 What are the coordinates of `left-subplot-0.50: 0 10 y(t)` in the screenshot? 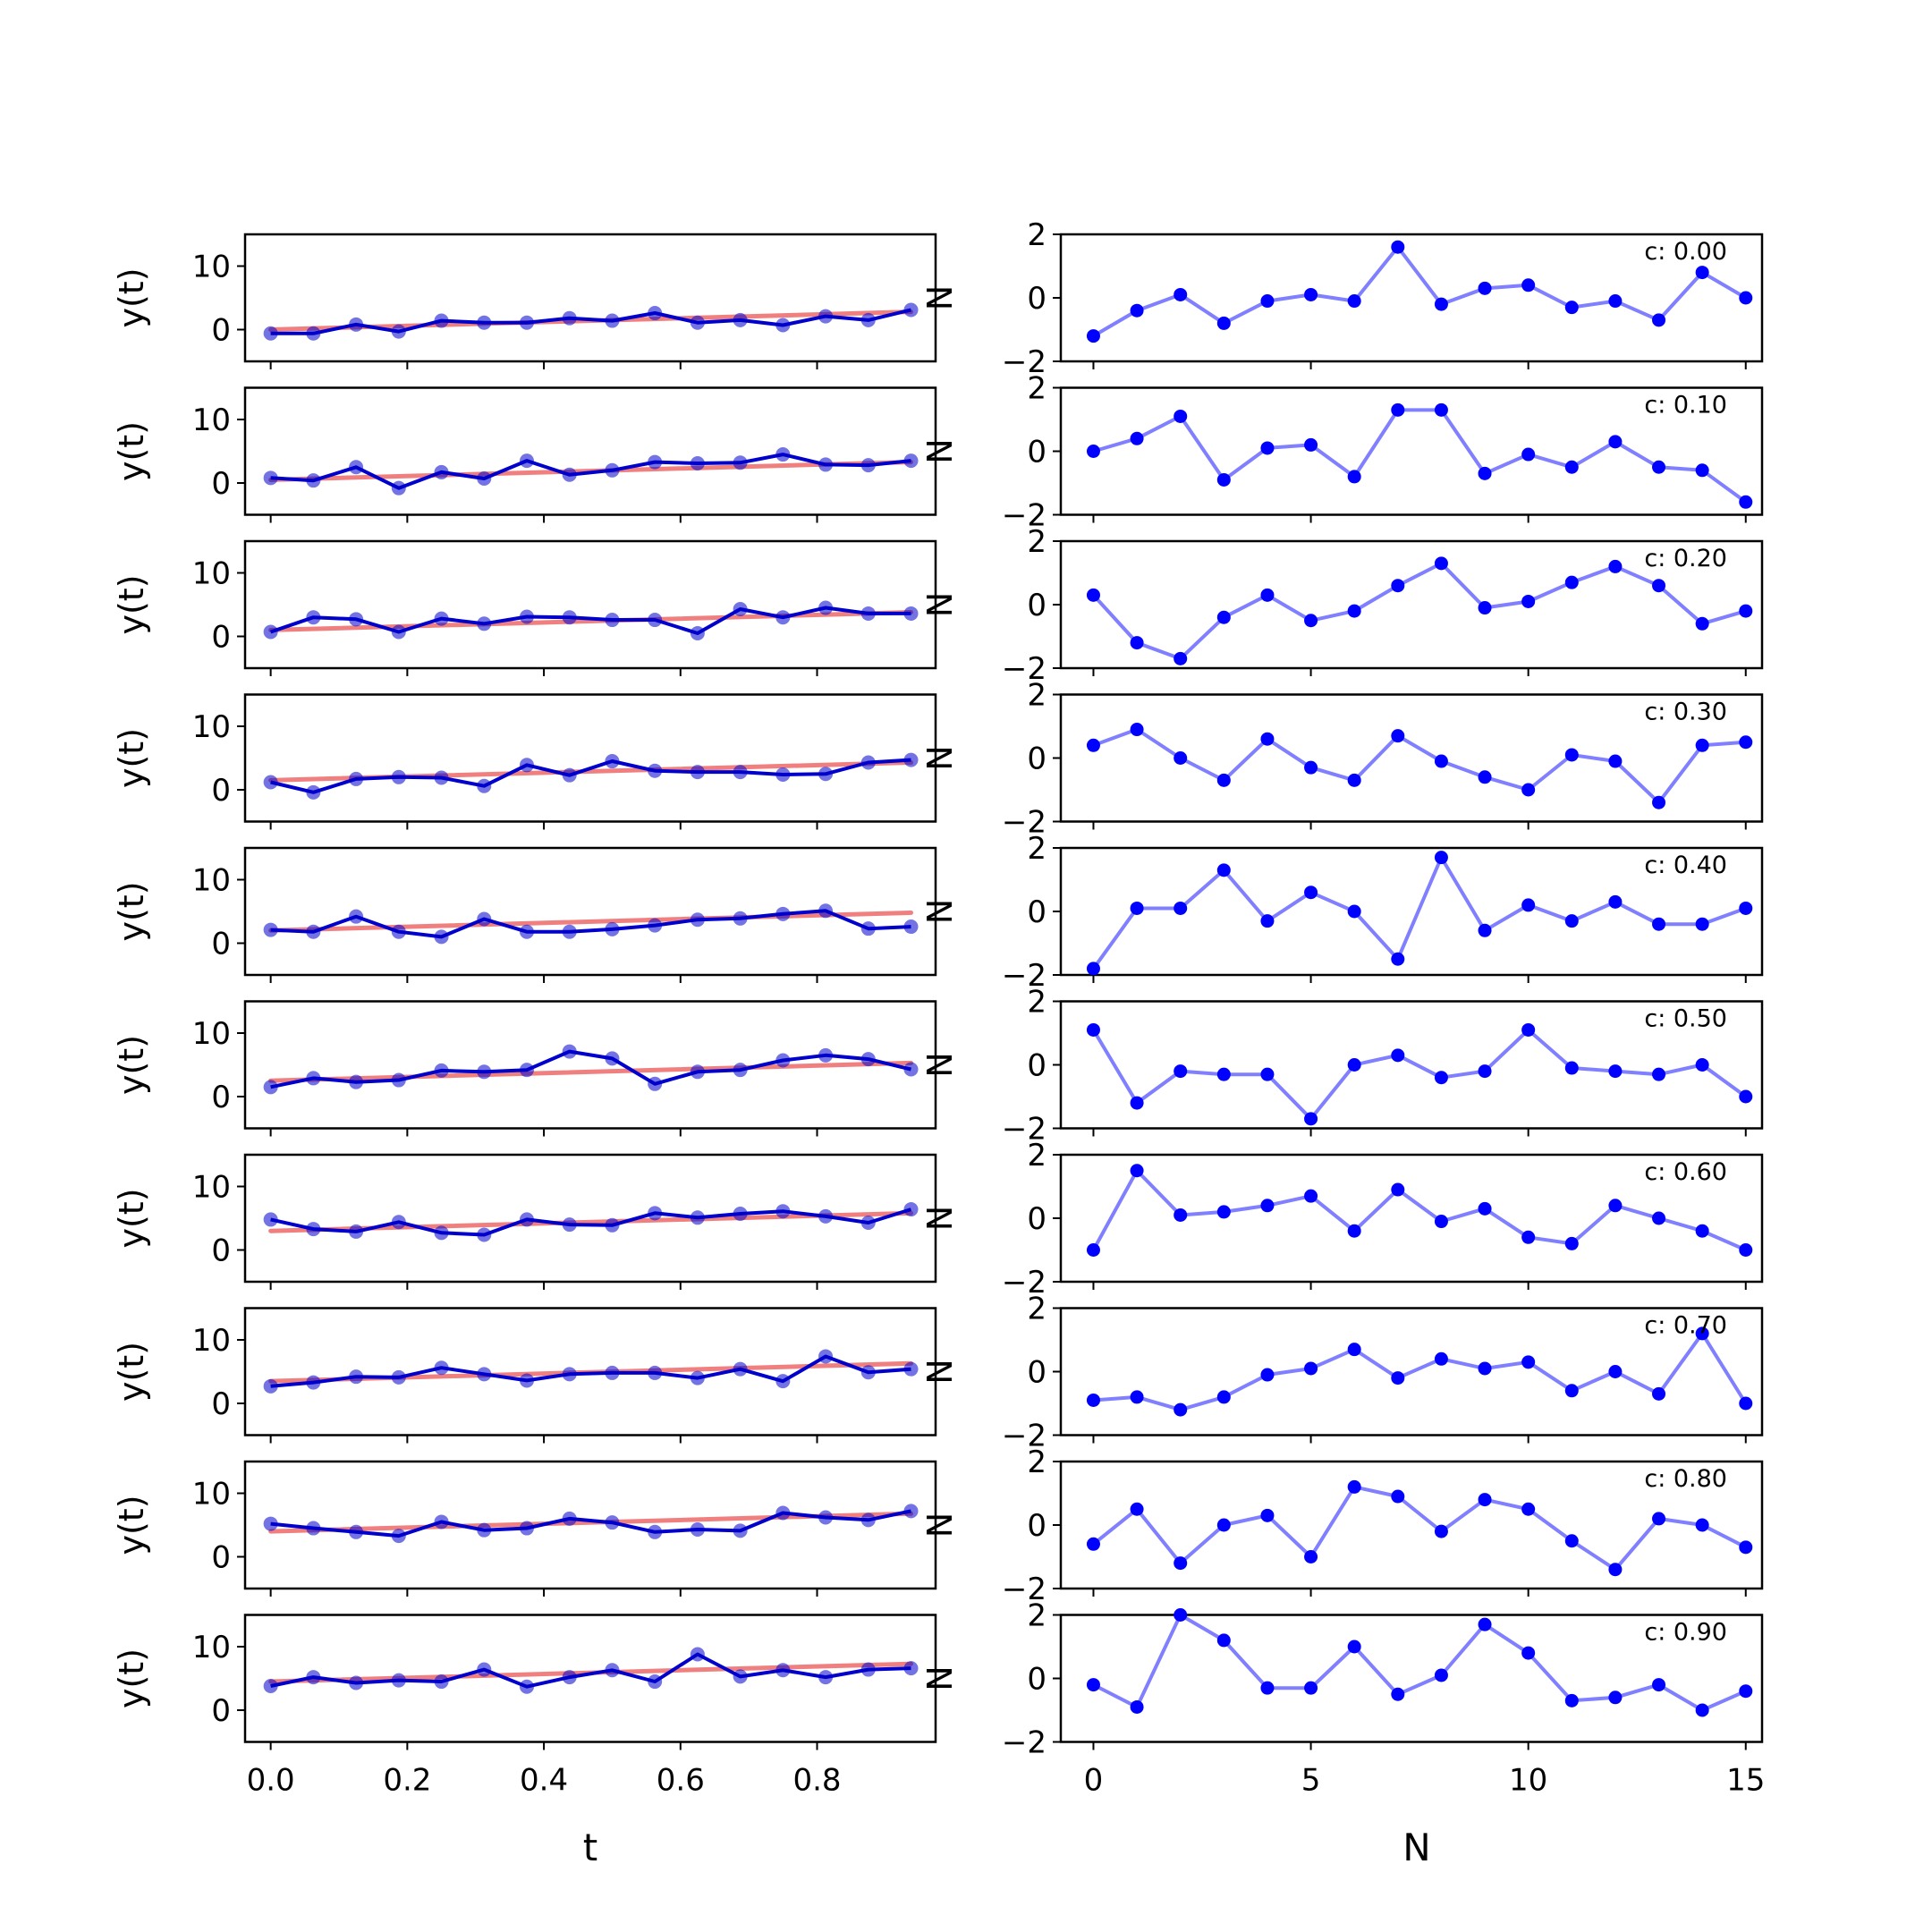 It's located at (524, 1068).